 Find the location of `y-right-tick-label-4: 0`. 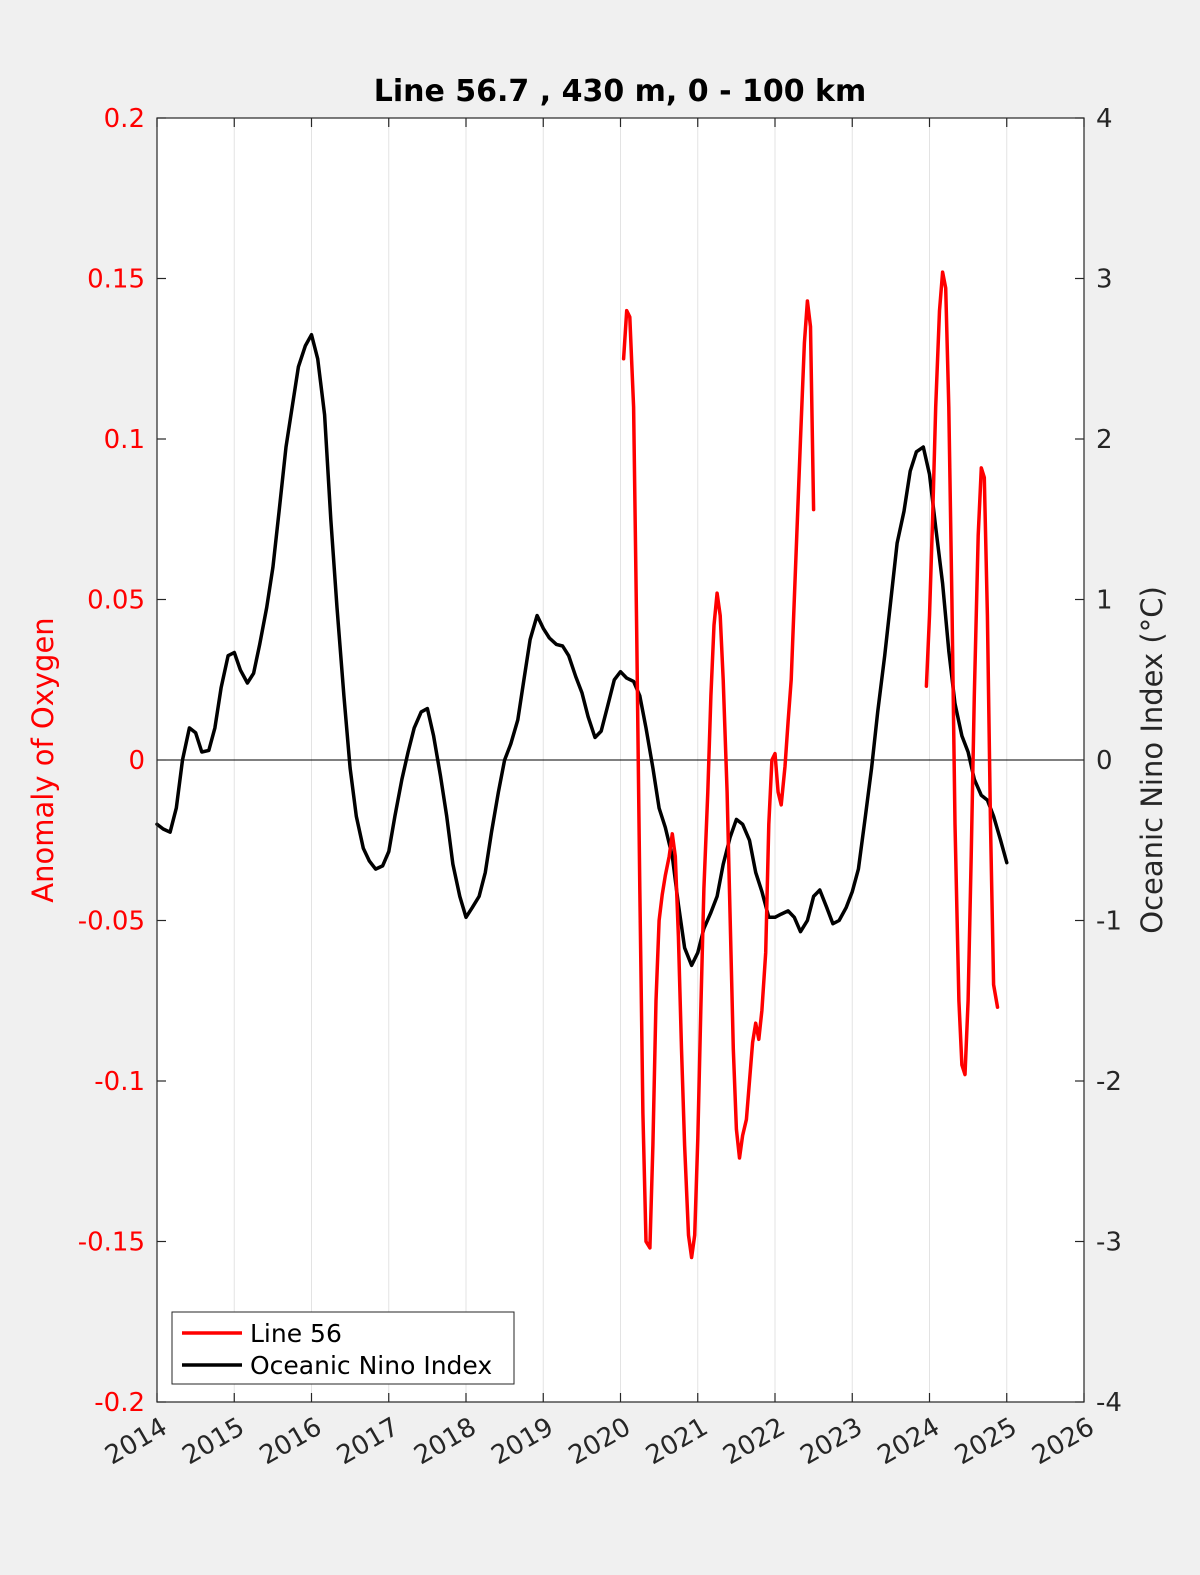

y-right-tick-label-4: 0 is located at coordinates (1104, 761).